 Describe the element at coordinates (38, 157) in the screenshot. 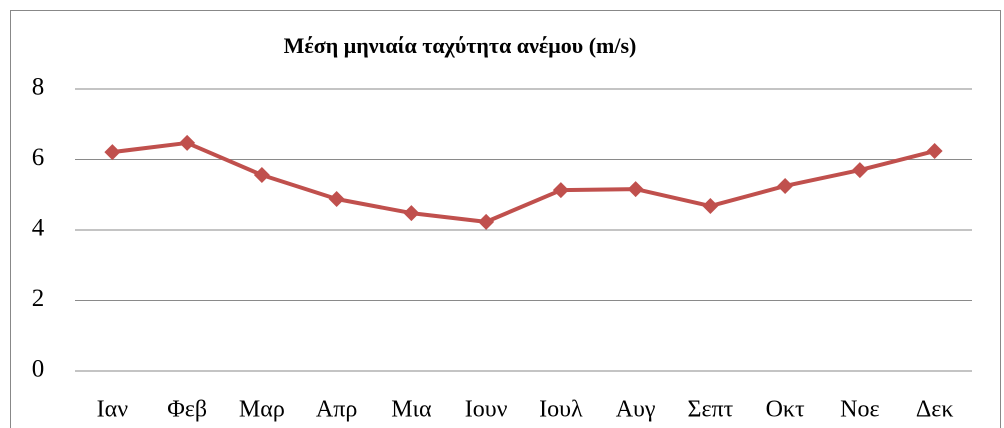

I see `y-tick-label: 6` at that location.